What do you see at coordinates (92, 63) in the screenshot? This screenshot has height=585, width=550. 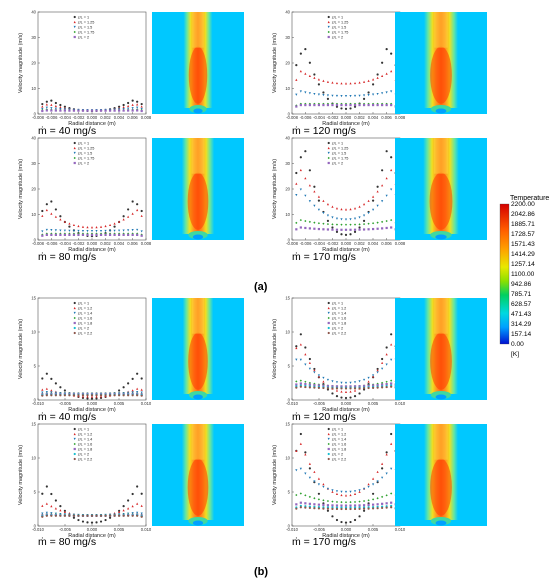 I see `plot-frame` at bounding box center [92, 63].